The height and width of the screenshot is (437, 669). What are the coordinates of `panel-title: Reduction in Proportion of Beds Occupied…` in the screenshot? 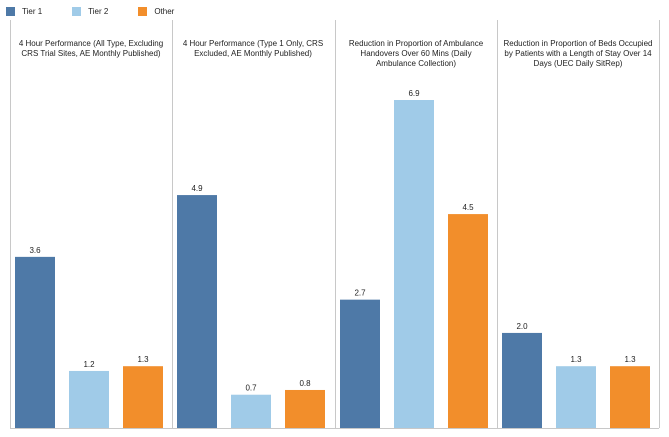 It's located at (578, 53).